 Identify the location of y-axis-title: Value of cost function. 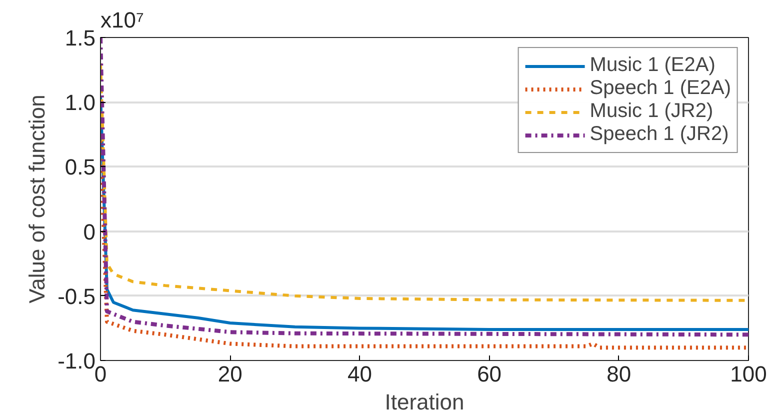
(37, 199).